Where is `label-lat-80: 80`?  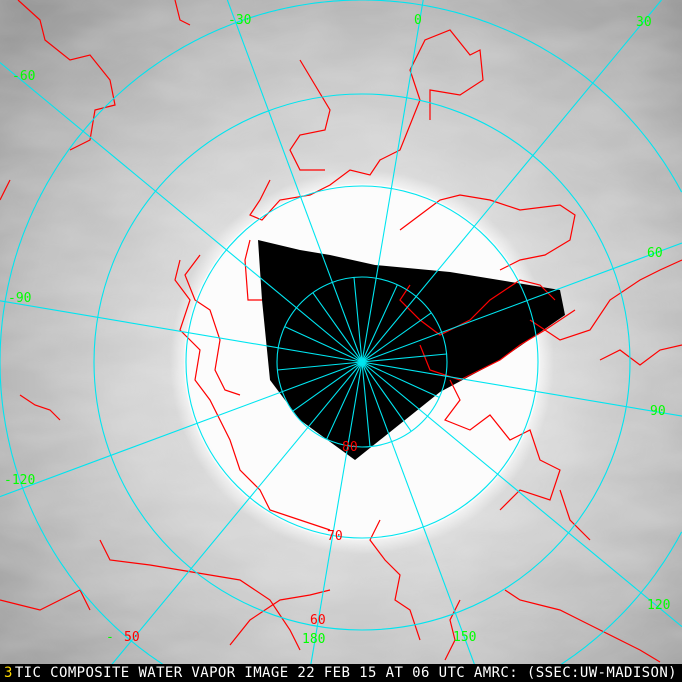 label-lat-80: 80 is located at coordinates (350, 447).